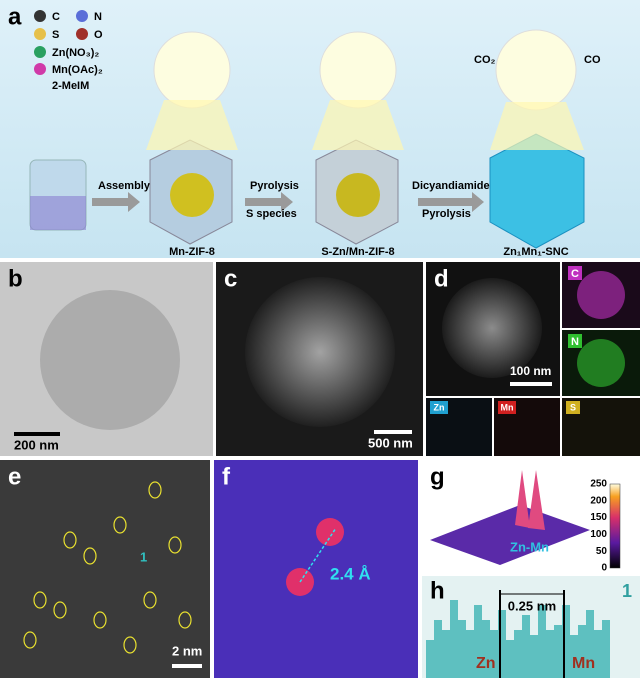 The image size is (640, 678). Describe the element at coordinates (485, 60) in the screenshot. I see `gas-label: CO₂` at that location.